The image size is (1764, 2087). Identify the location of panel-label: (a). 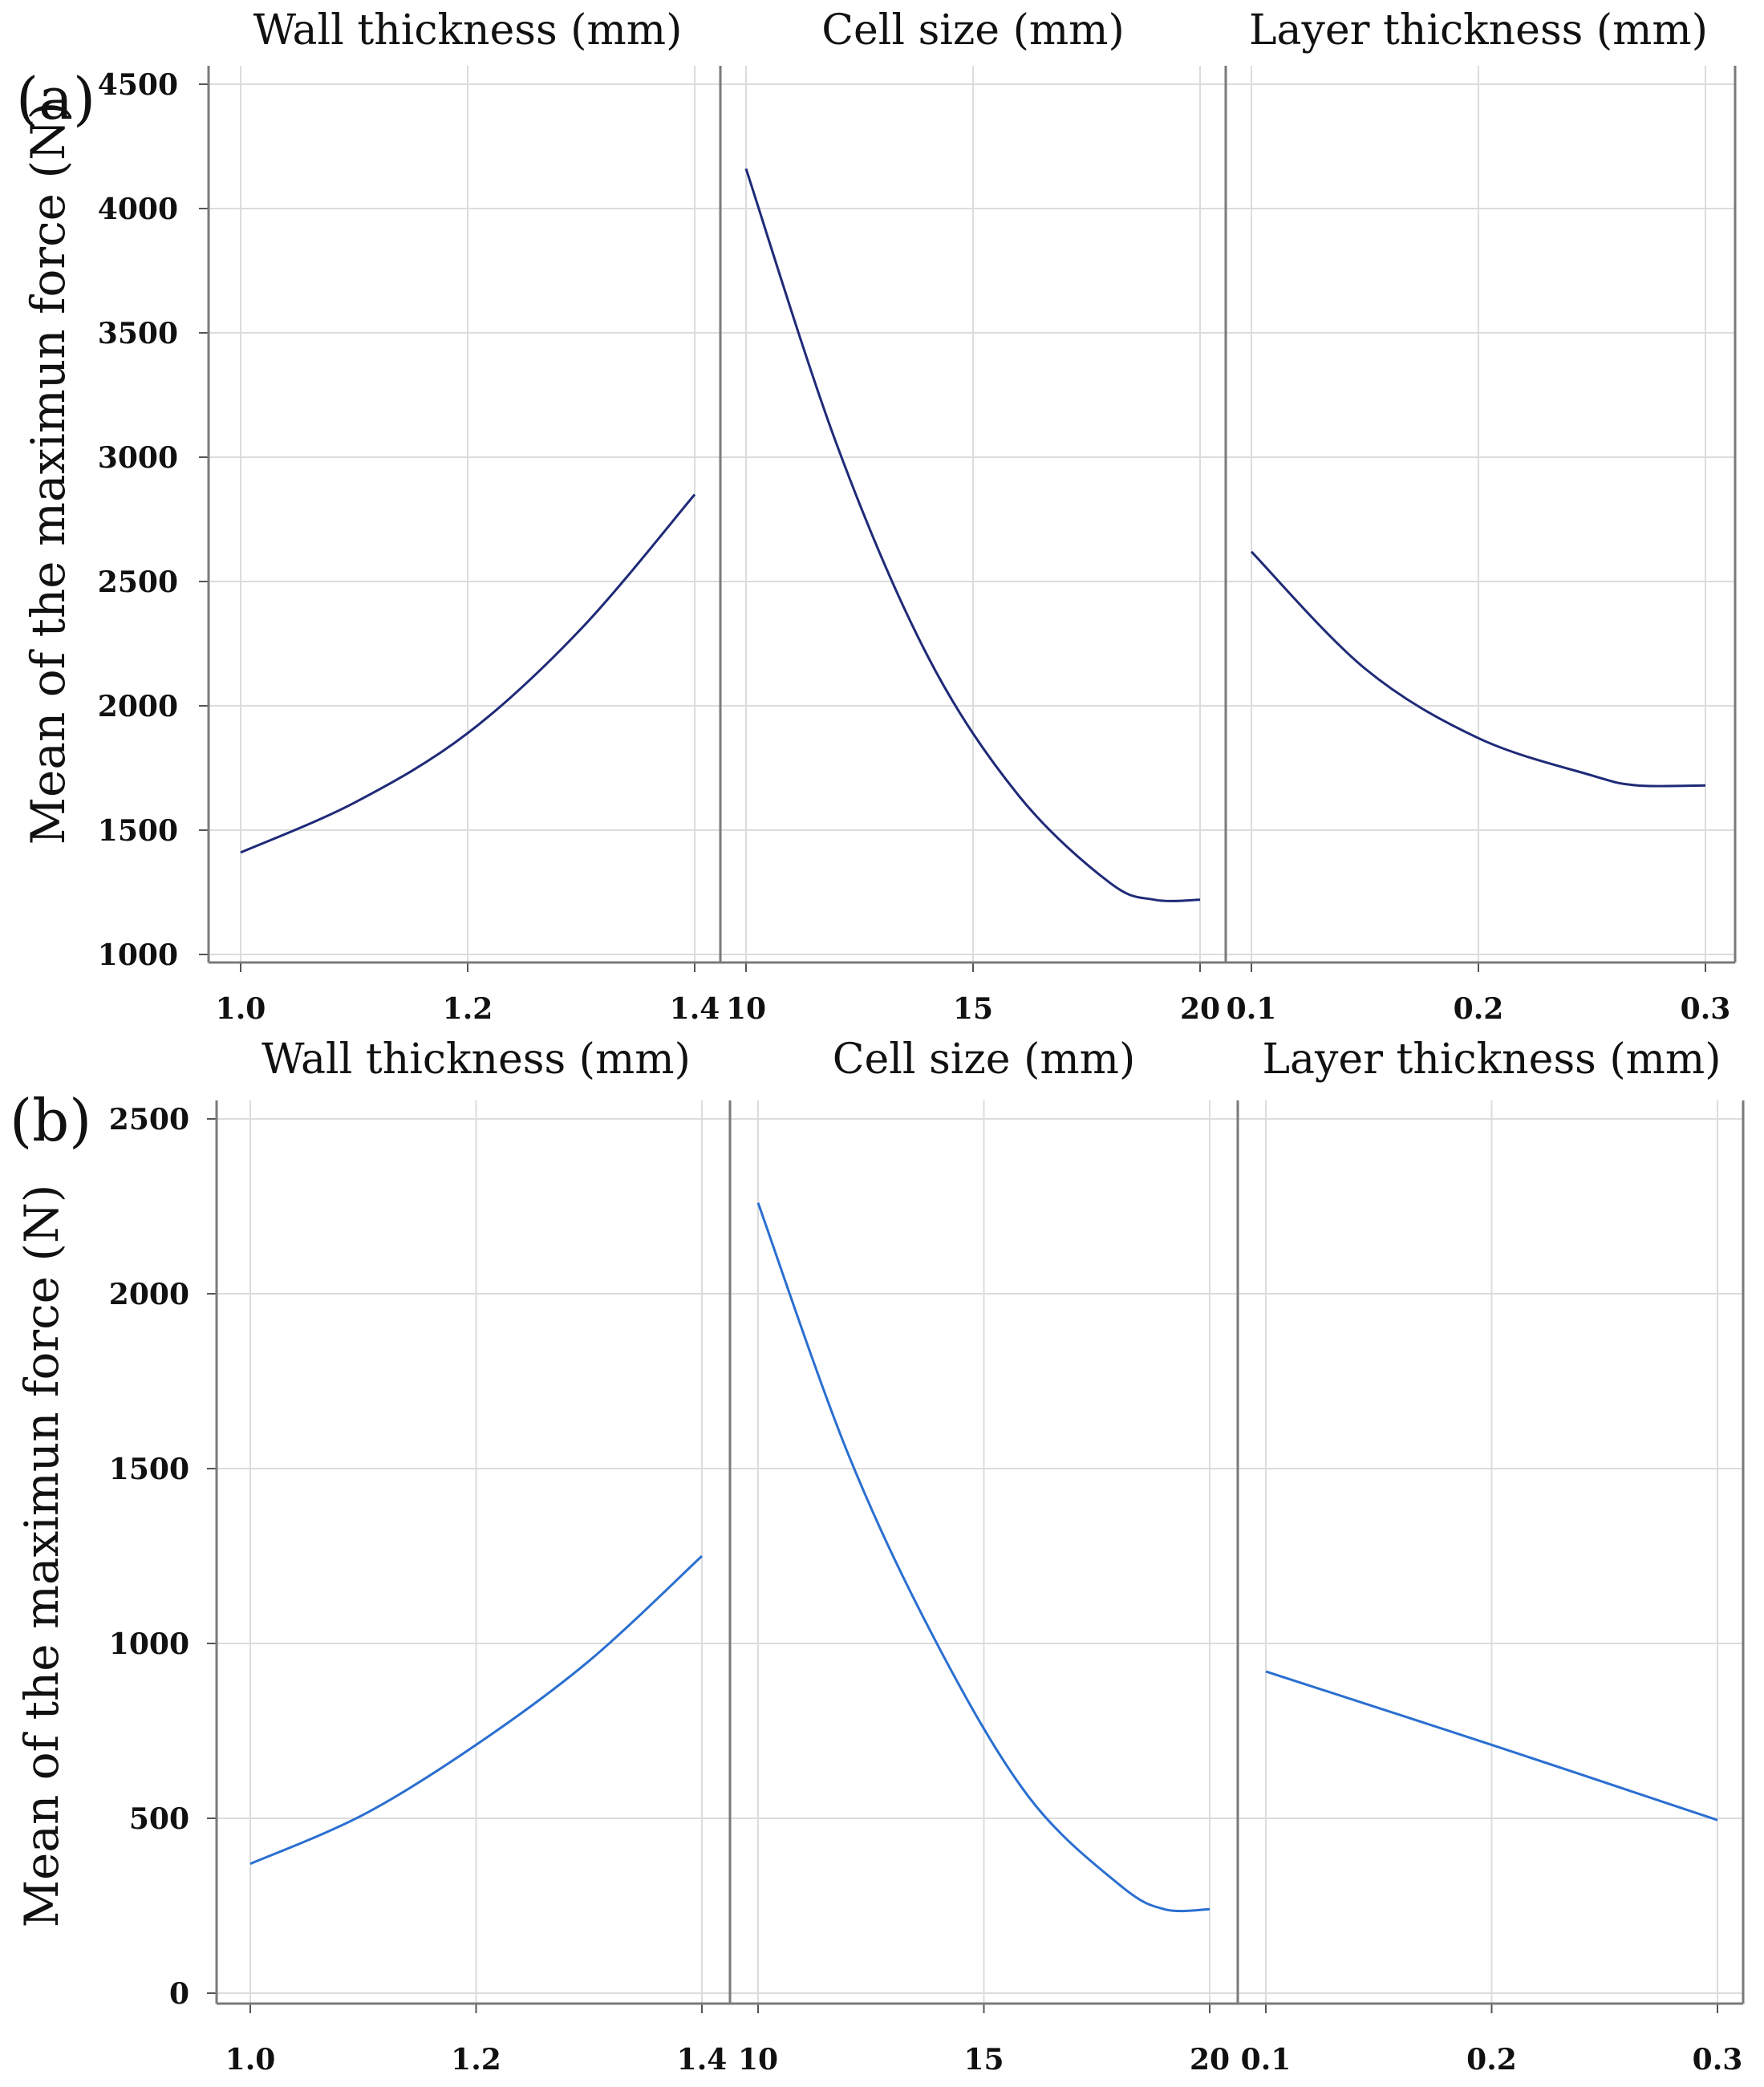
(55, 98).